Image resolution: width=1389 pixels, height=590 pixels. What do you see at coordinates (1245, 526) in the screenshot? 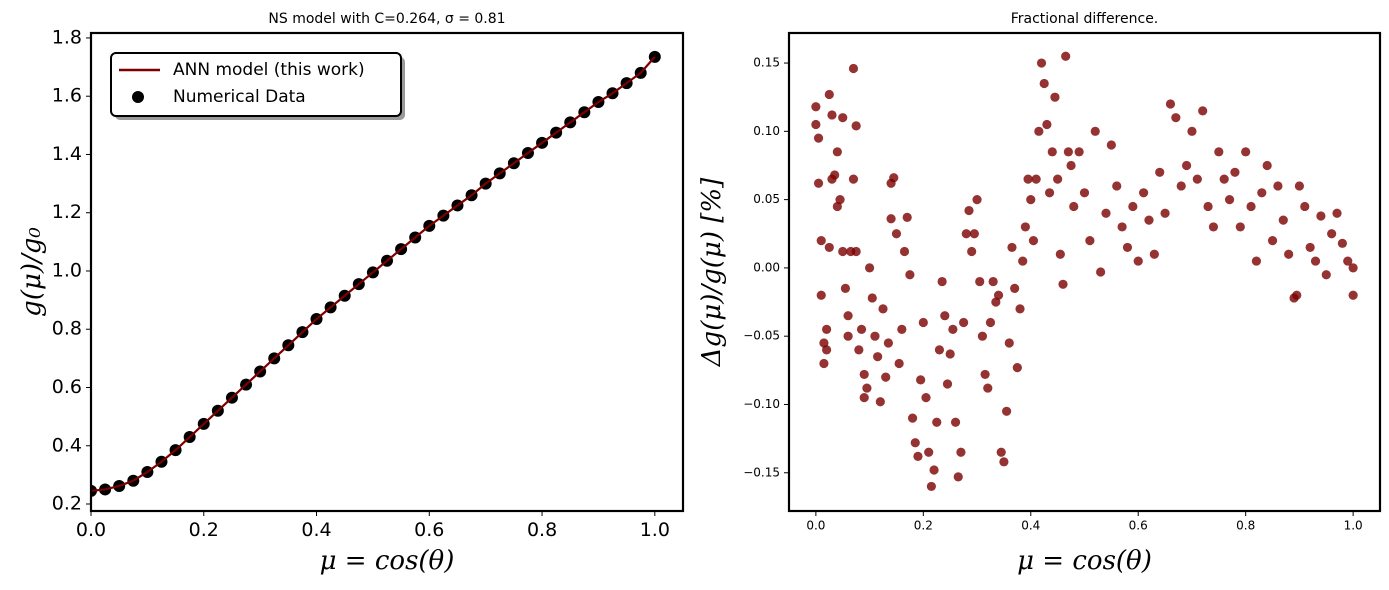
I see `x-tick-label: 0.8` at bounding box center [1245, 526].